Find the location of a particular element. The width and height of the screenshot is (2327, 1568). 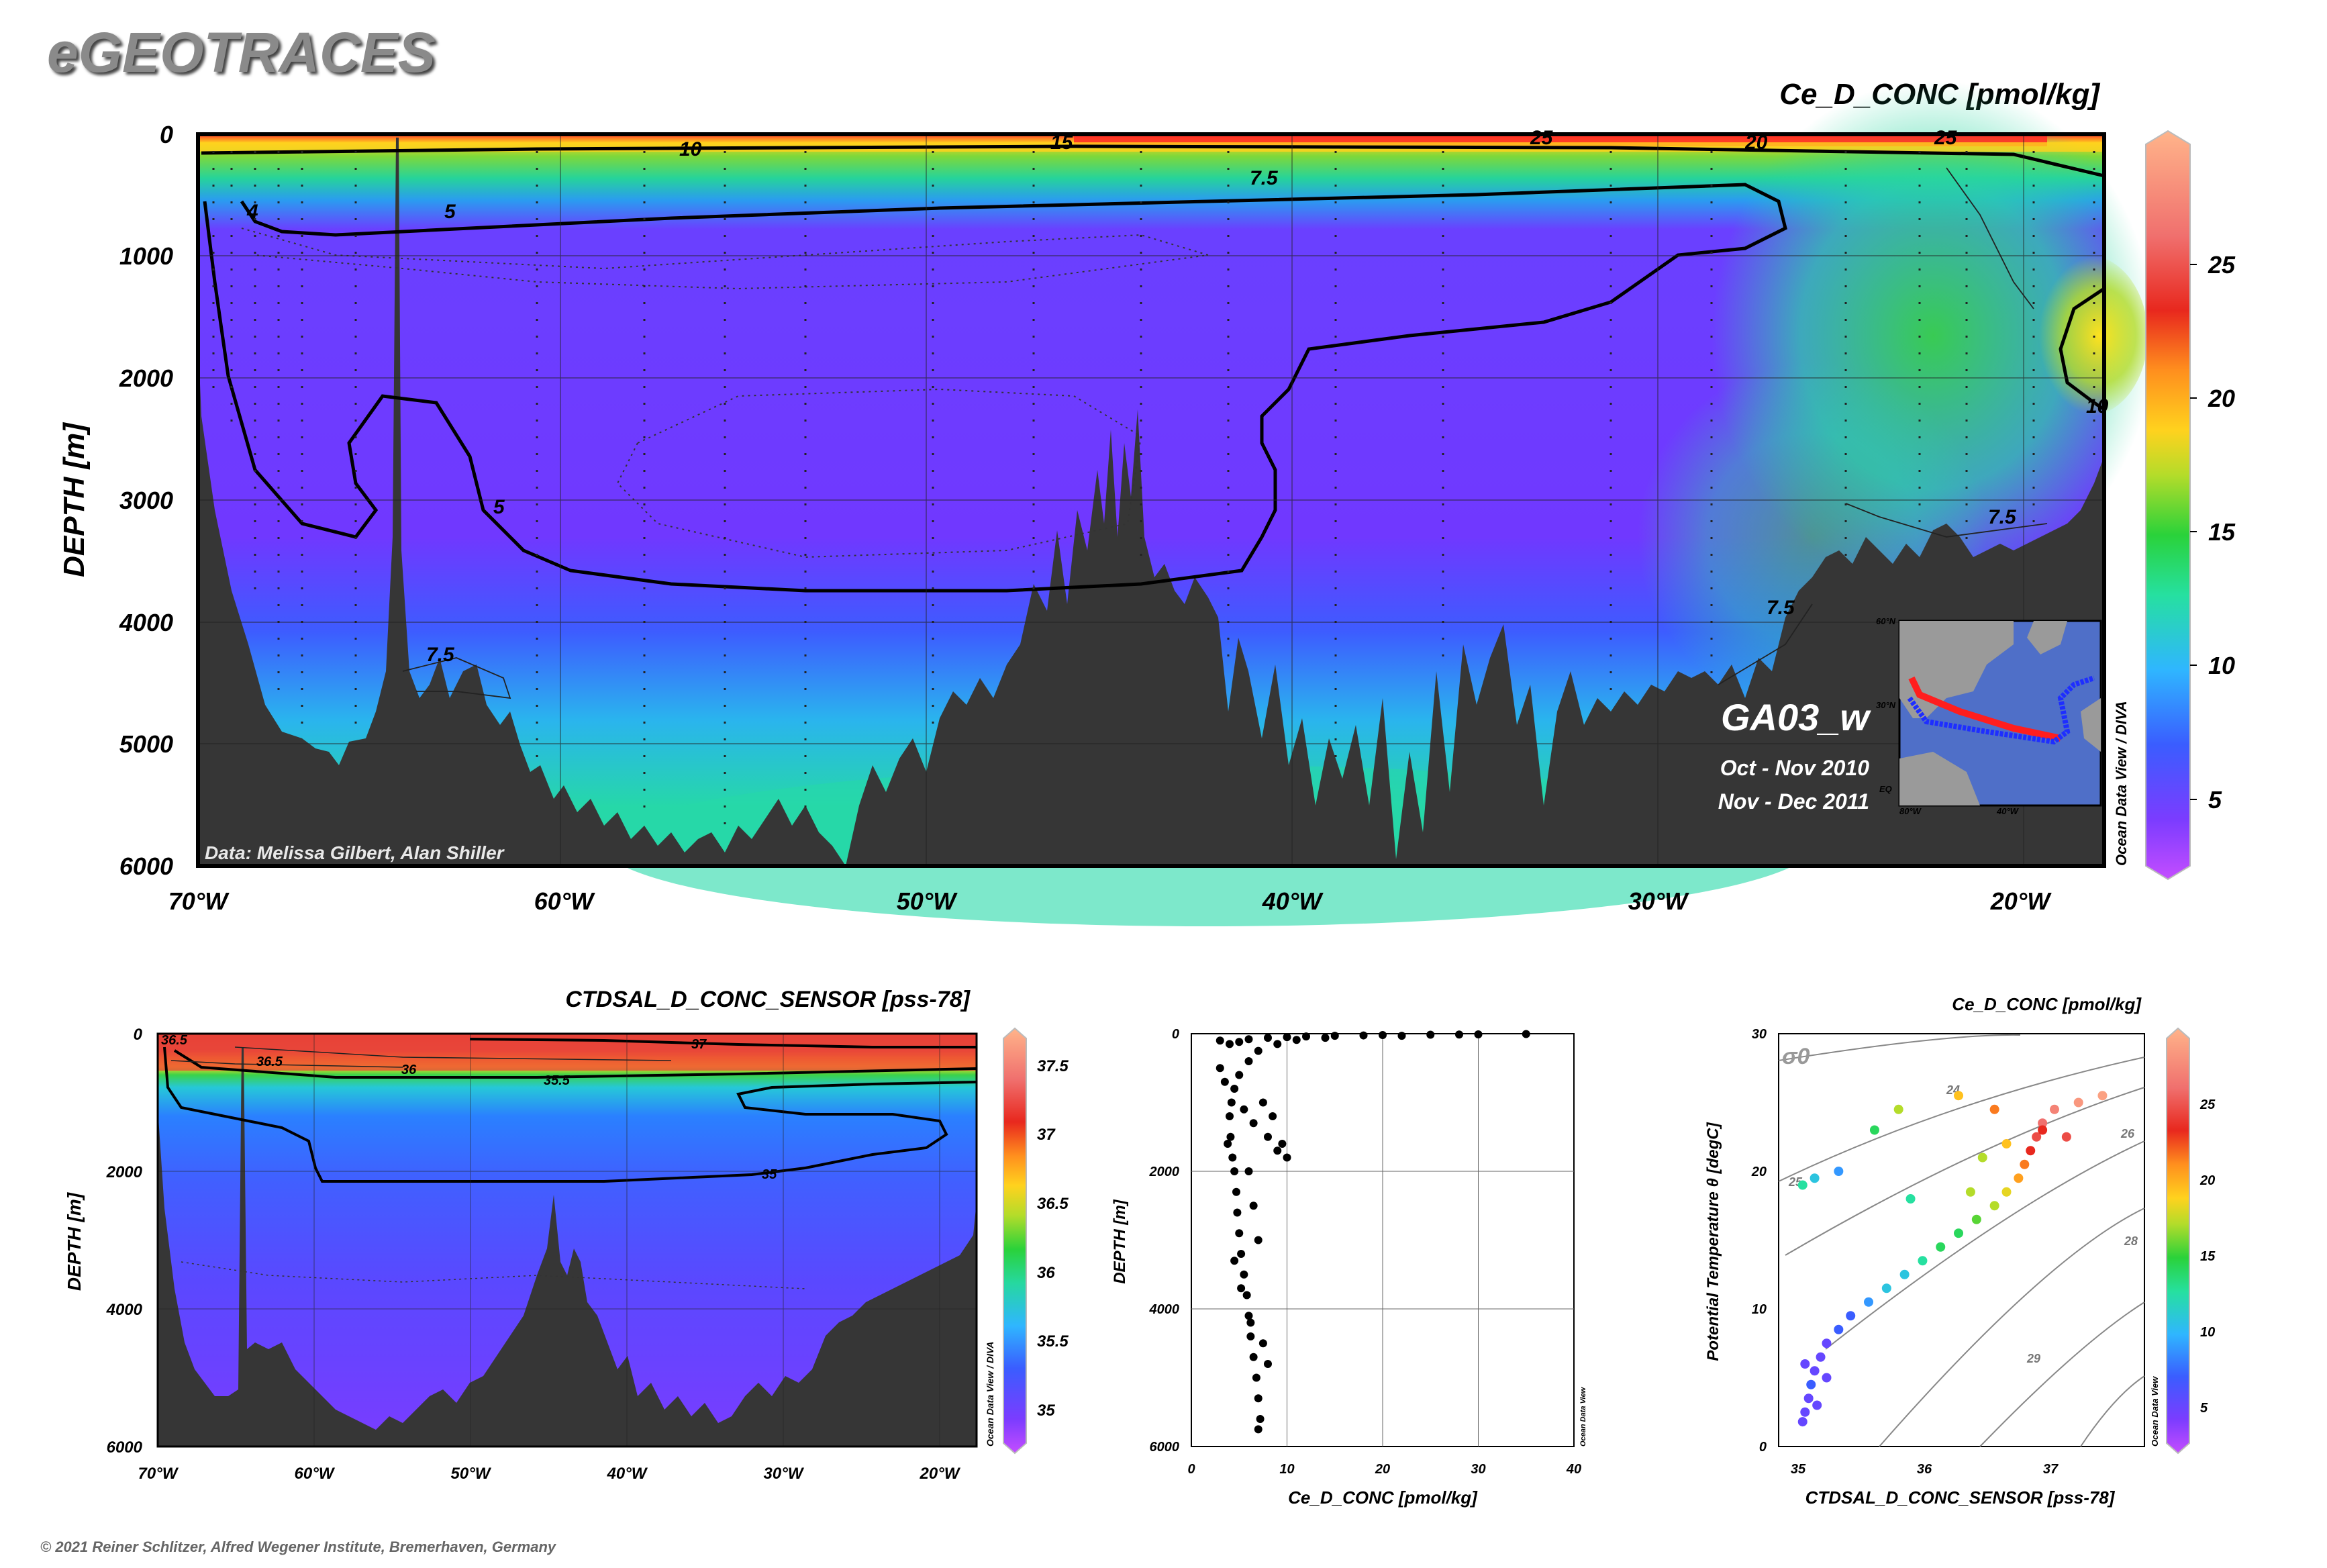

sal-colorbar-tick: 36.5 is located at coordinates (1053, 1204).